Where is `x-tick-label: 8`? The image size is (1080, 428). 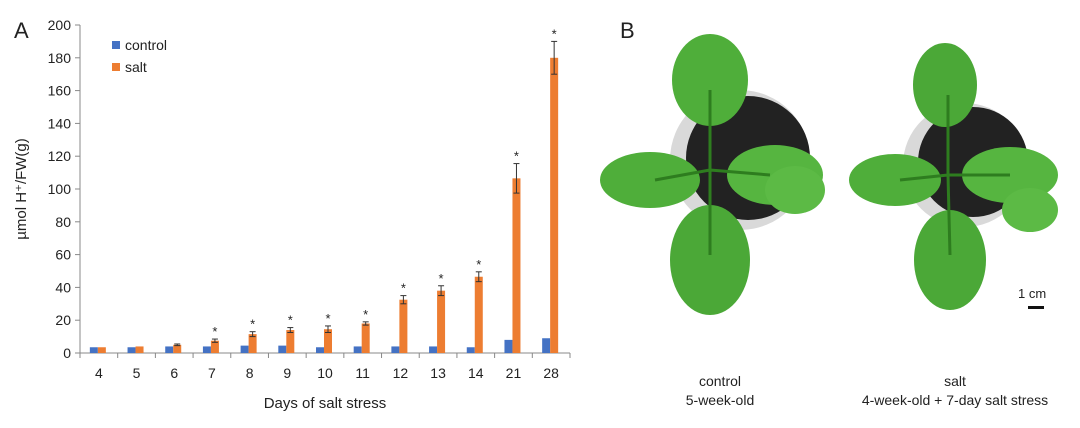 x-tick-label: 8 is located at coordinates (250, 373).